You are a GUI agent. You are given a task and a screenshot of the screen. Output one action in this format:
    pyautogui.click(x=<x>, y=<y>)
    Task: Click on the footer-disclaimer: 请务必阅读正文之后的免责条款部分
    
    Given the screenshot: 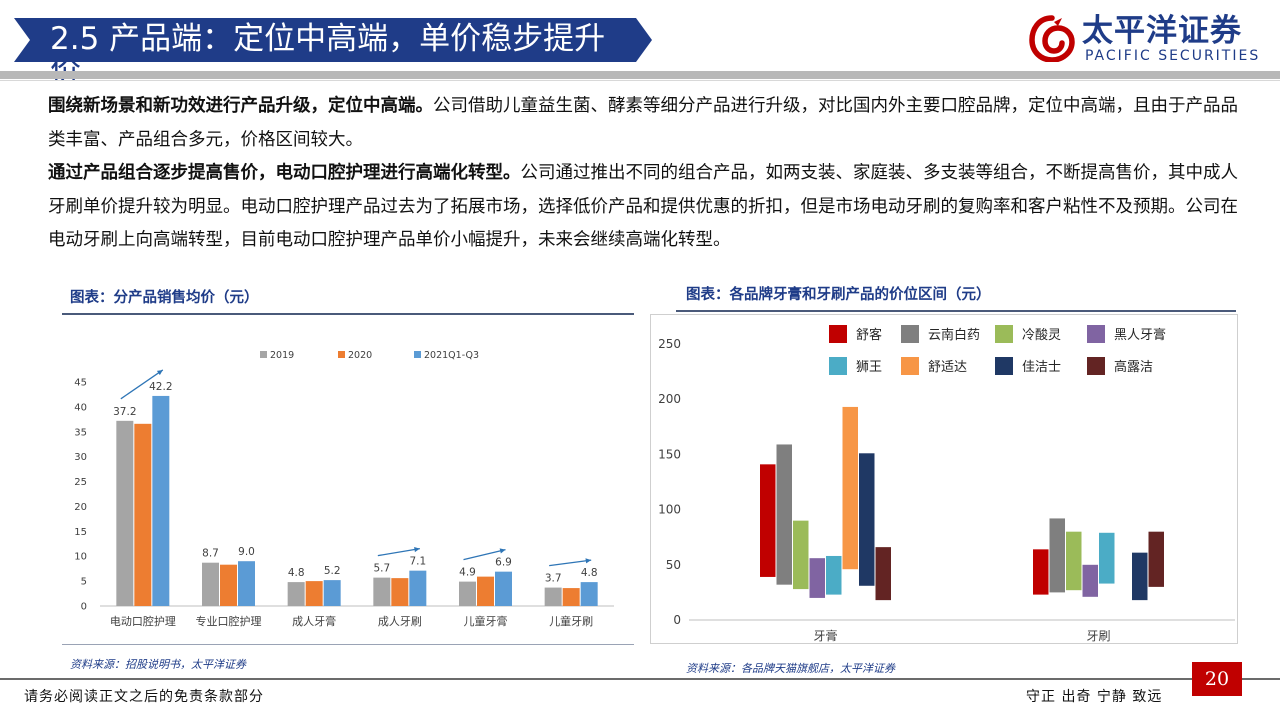 What is the action you would take?
    pyautogui.click(x=144, y=697)
    